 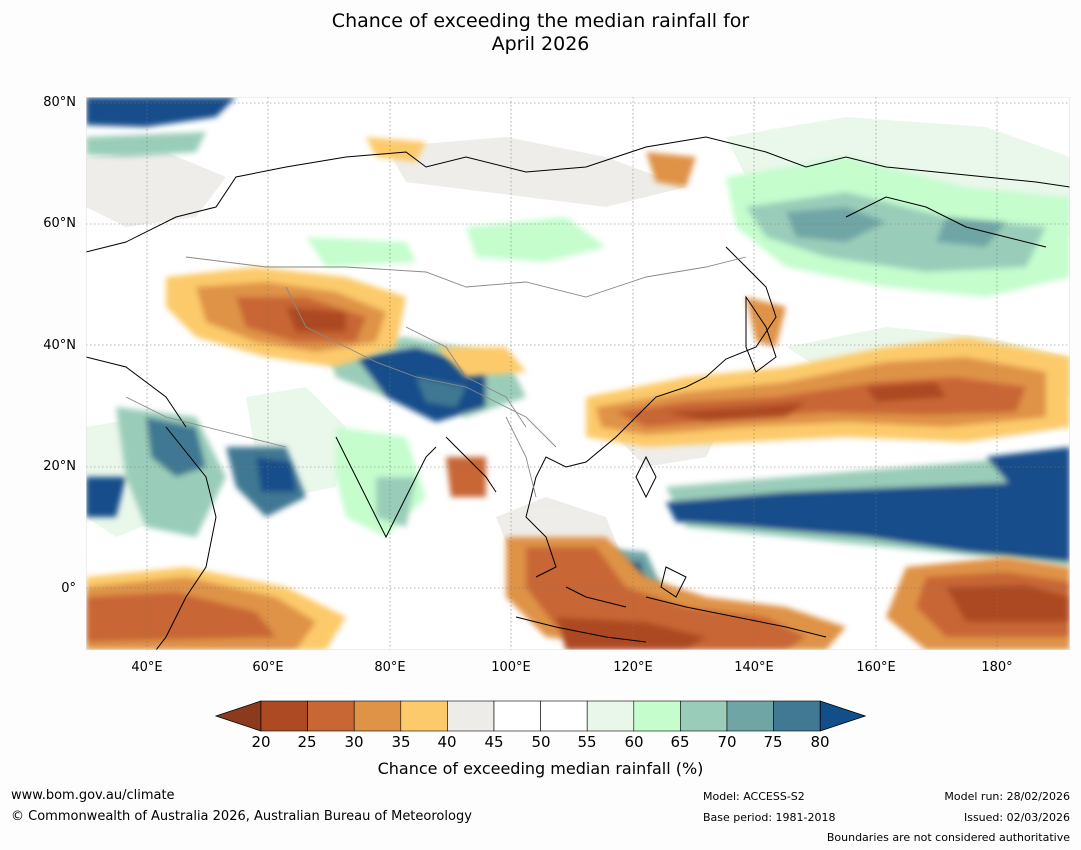 What do you see at coordinates (843, 716) in the screenshot?
I see `colorbar-extend-high` at bounding box center [843, 716].